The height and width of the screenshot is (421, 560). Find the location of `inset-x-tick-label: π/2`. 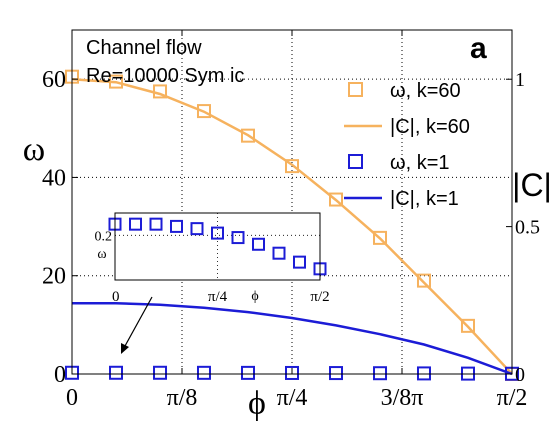

inset-x-tick-label: π/2 is located at coordinates (319, 297).